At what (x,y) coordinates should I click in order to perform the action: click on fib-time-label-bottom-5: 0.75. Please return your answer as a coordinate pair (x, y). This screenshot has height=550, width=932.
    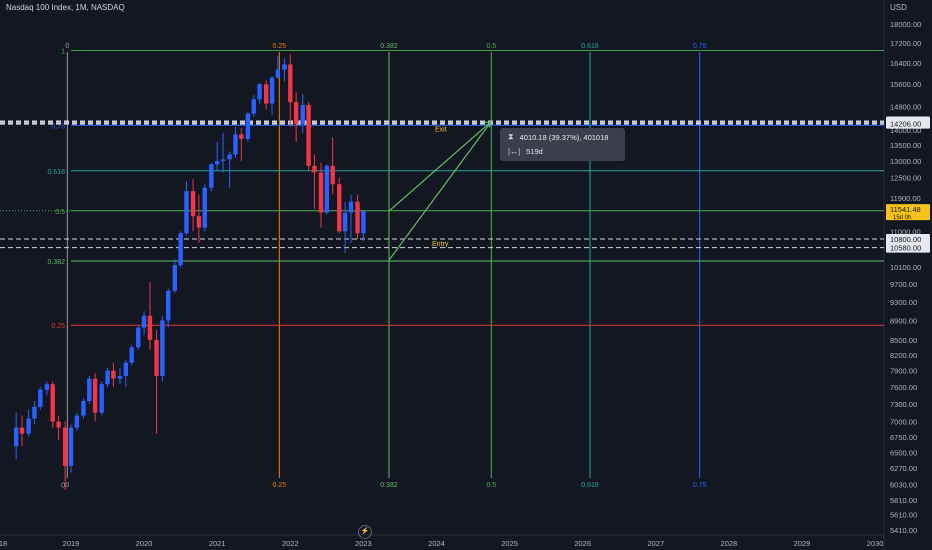
    Looking at the image, I should click on (700, 485).